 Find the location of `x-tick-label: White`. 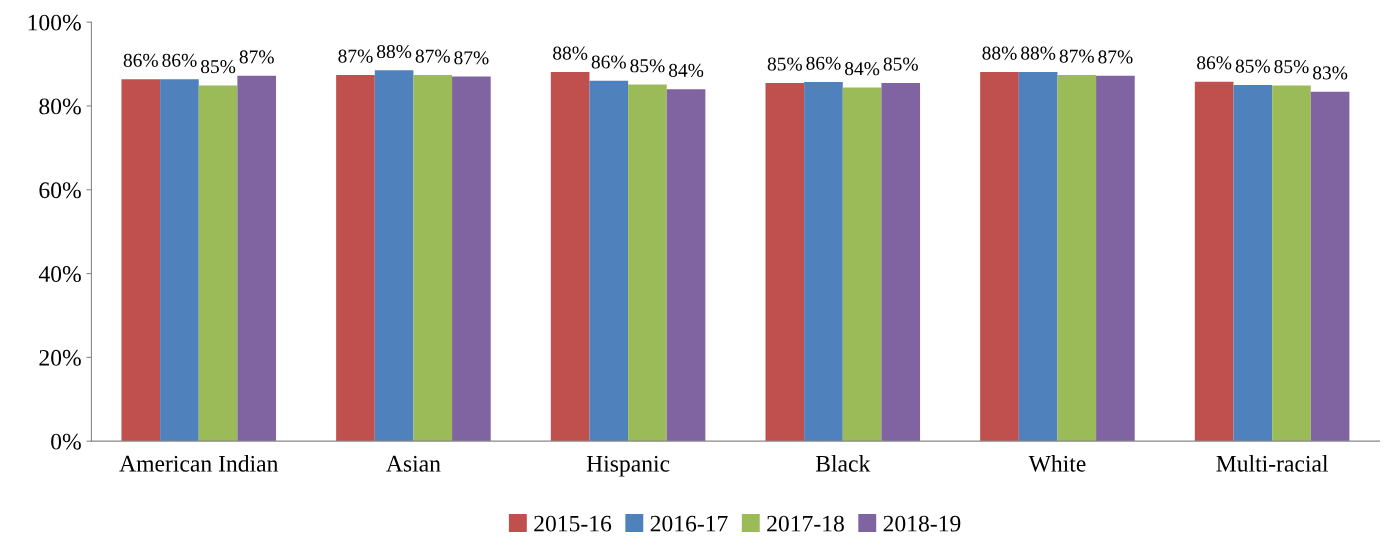

x-tick-label: White is located at coordinates (1057, 463).